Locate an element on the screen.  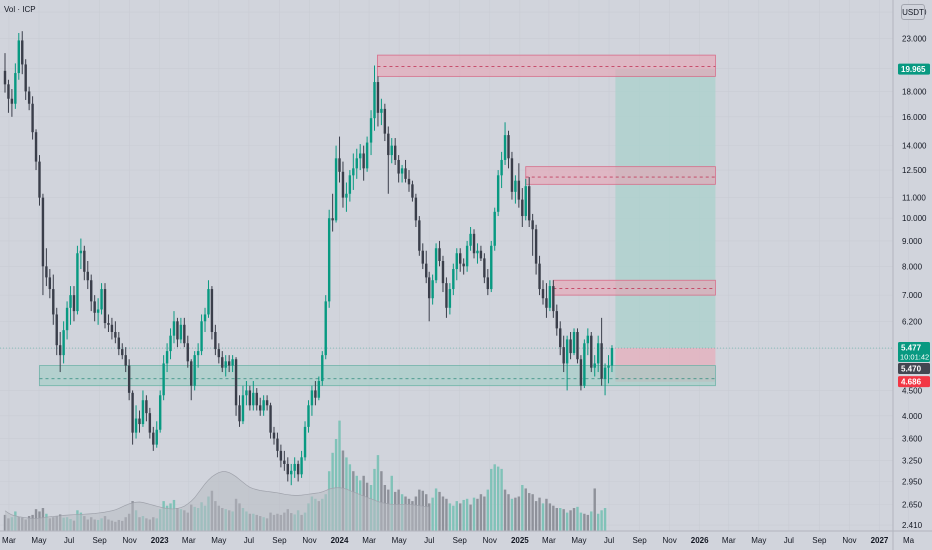
time-tick-label: Nov is located at coordinates (669, 540).